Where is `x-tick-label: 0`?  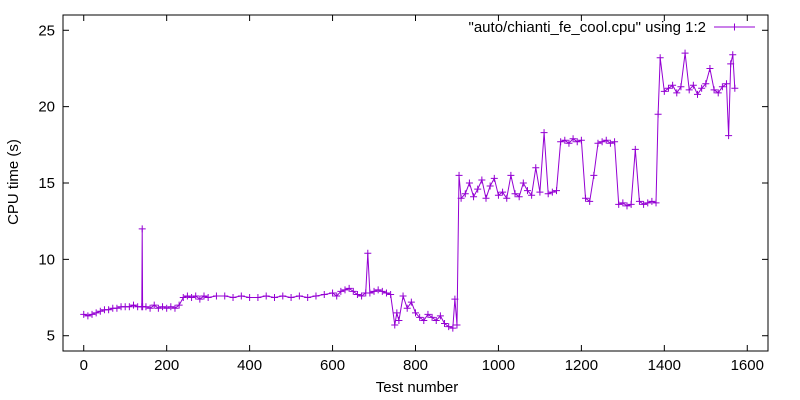
x-tick-label: 0 is located at coordinates (84, 365).